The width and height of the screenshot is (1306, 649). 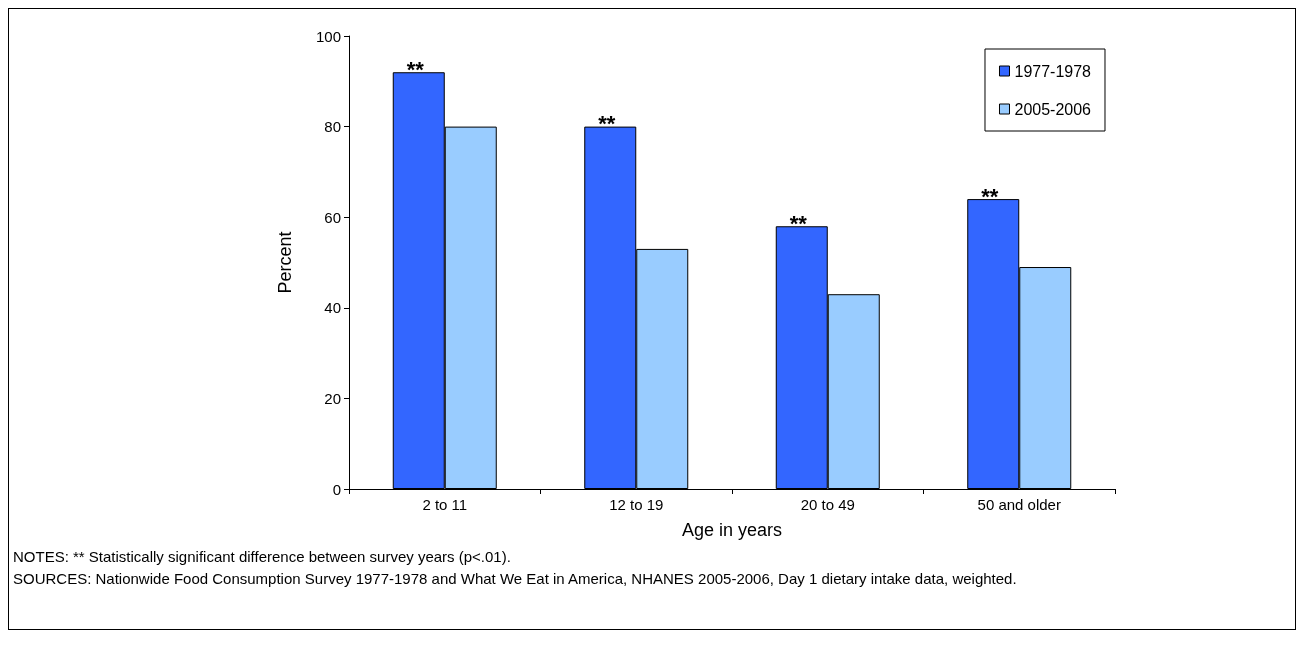 I want to click on x-tick-label: 20 to 49, so click(x=827, y=504).